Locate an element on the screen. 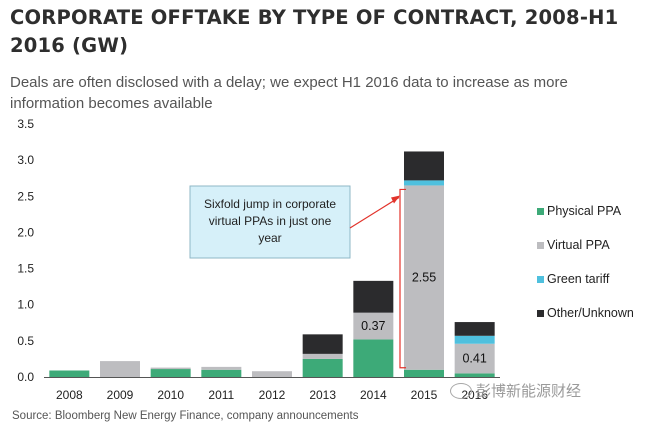 This screenshot has height=426, width=648. bar-2015-other-unknown is located at coordinates (424, 166).